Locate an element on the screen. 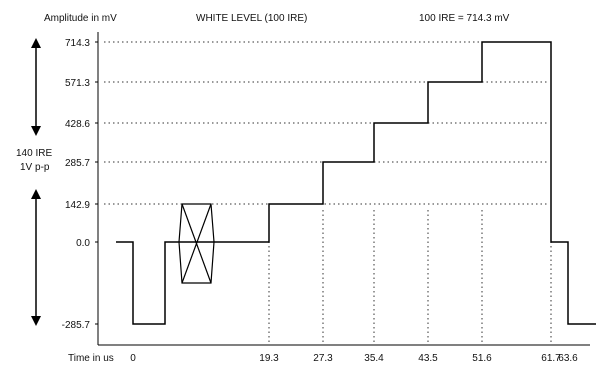 The height and width of the screenshot is (369, 599). y-tick-label: 428.6 is located at coordinates (77, 124).